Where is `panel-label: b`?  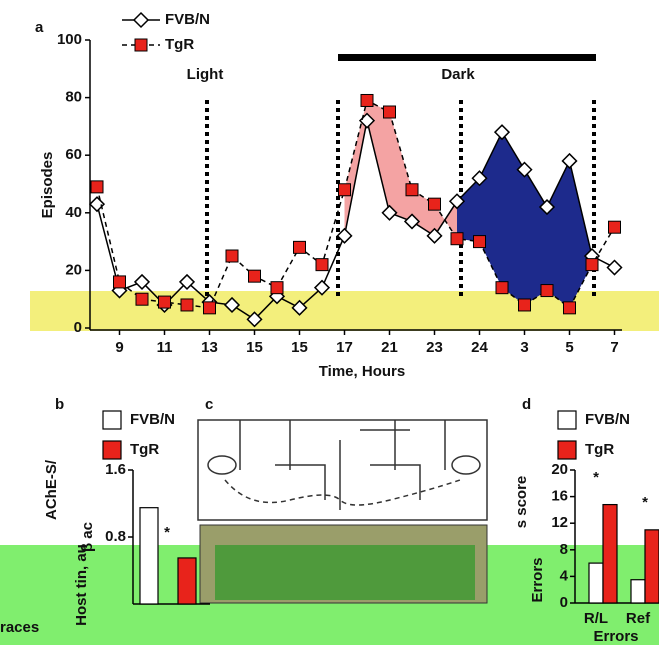
panel-label: b is located at coordinates (59, 404).